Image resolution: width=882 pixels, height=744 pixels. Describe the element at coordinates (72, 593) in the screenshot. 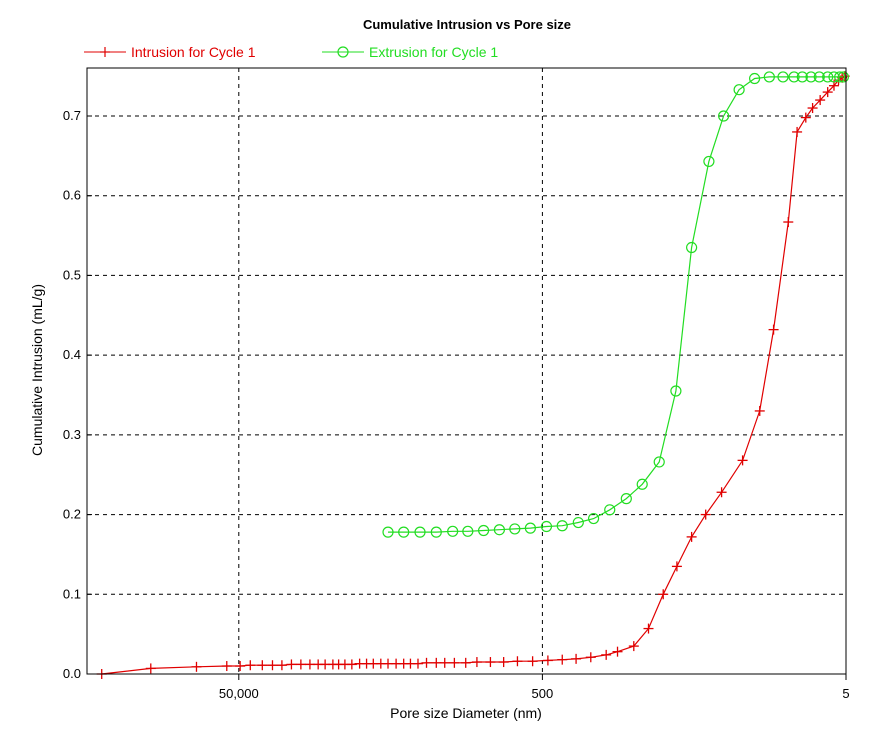

I see `y-tick-label: 0.1` at that location.